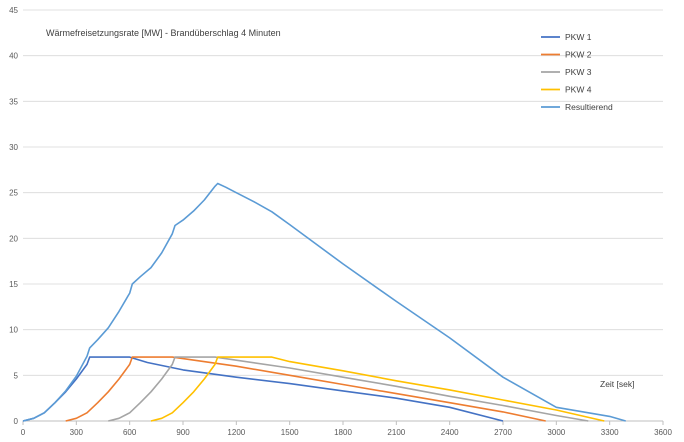 This screenshot has height=442, width=684. What do you see at coordinates (578, 90) in the screenshot?
I see `legend-label-pkw-4: PKW 4` at bounding box center [578, 90].